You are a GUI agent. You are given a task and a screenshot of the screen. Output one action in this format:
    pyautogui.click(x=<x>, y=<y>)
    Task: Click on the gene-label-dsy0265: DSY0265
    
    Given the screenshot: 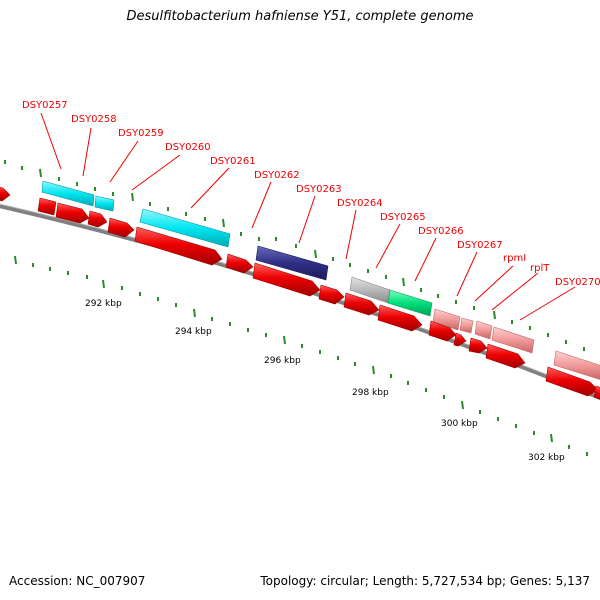 What is the action you would take?
    pyautogui.click(x=403, y=217)
    